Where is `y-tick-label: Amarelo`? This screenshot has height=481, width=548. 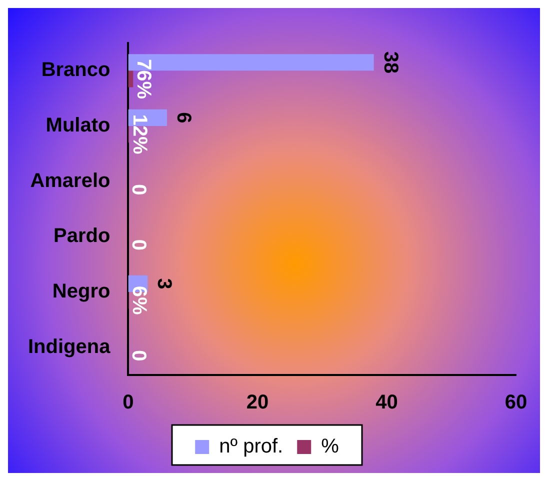
y-tick-label: Amarelo is located at coordinates (70, 181).